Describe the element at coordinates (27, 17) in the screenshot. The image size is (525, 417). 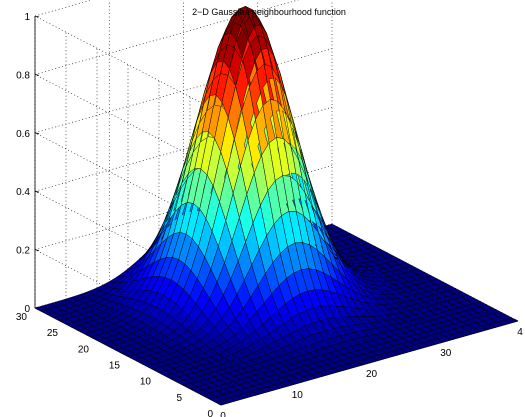
I see `z-tick-label: 1` at that location.